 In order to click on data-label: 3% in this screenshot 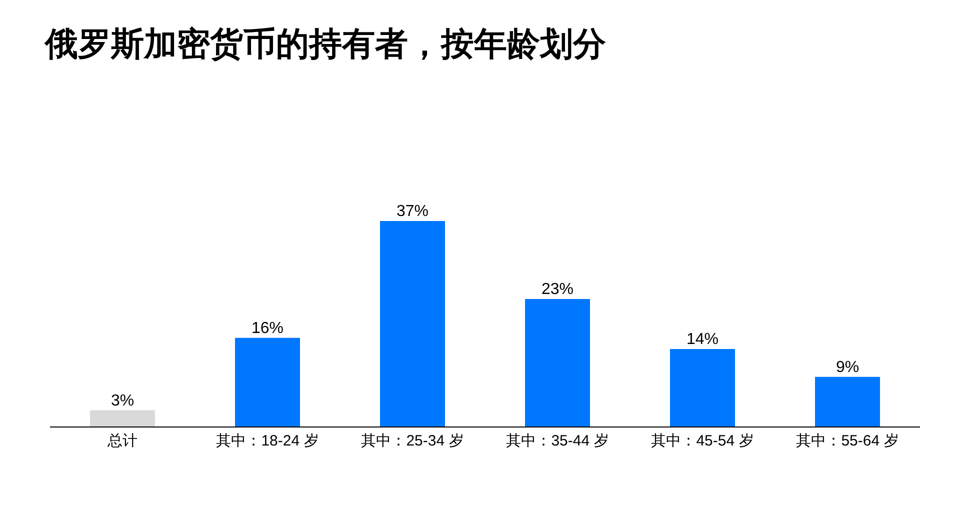, I will do `click(122, 401)`.